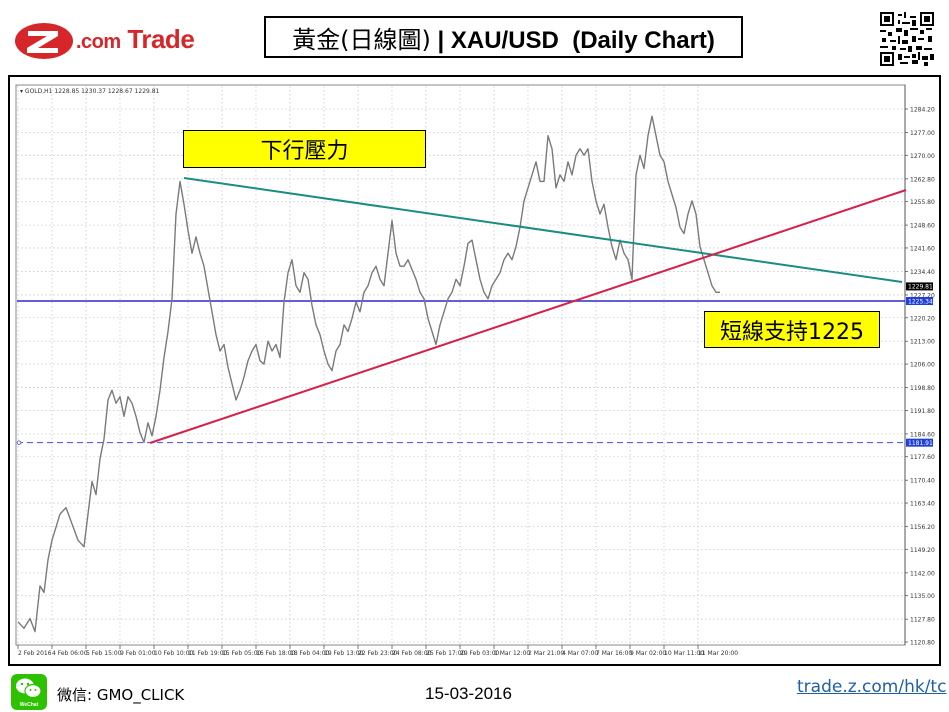 The height and width of the screenshot is (712, 949). I want to click on price-tick-label: 1184.60, so click(922, 434).